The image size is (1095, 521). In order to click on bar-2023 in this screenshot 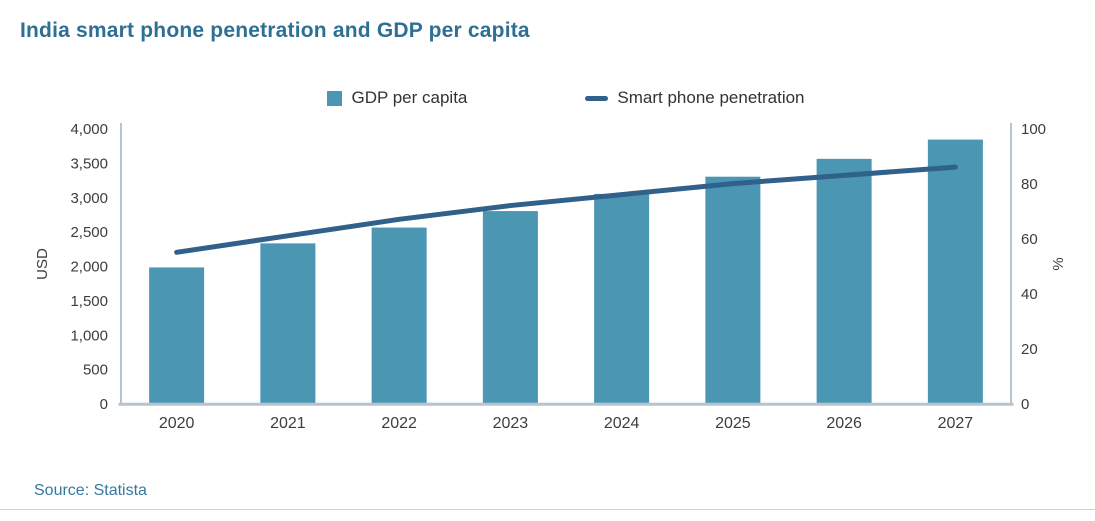, I will do `click(510, 307)`.